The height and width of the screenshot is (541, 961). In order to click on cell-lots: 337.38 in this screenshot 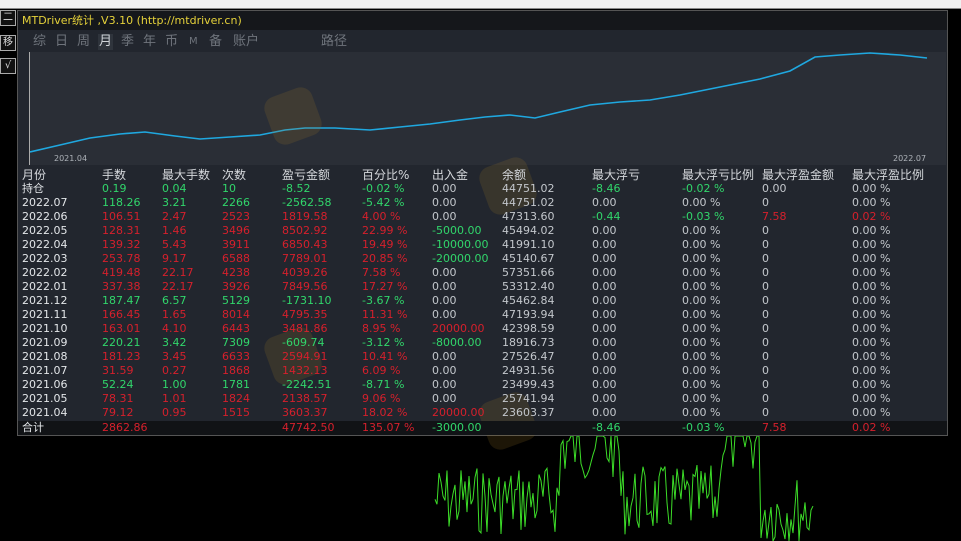, I will do `click(121, 286)`.